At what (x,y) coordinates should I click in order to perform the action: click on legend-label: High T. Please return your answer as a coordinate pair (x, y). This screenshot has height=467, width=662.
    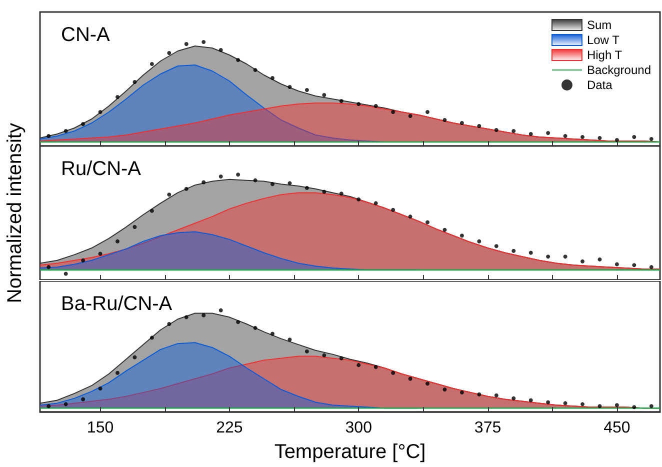
    Looking at the image, I should click on (604, 55).